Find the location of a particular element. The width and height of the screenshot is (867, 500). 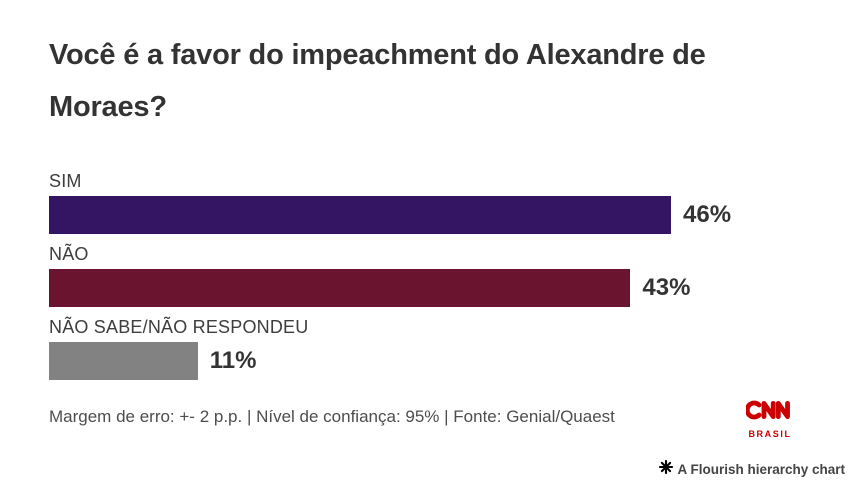

bar-nao-sabe is located at coordinates (123, 361).